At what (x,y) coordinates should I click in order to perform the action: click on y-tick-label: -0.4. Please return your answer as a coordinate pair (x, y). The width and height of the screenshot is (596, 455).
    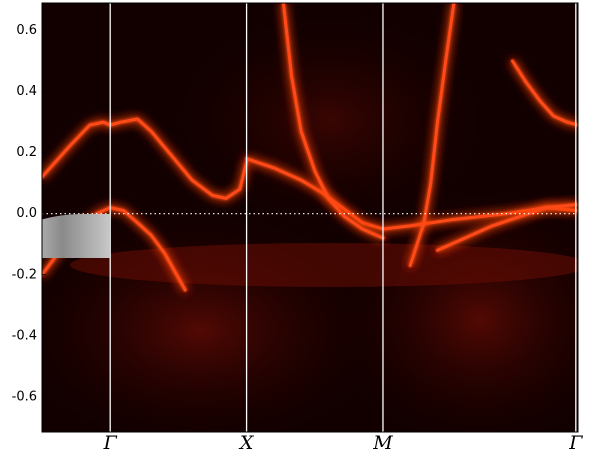
    Looking at the image, I should click on (24, 335).